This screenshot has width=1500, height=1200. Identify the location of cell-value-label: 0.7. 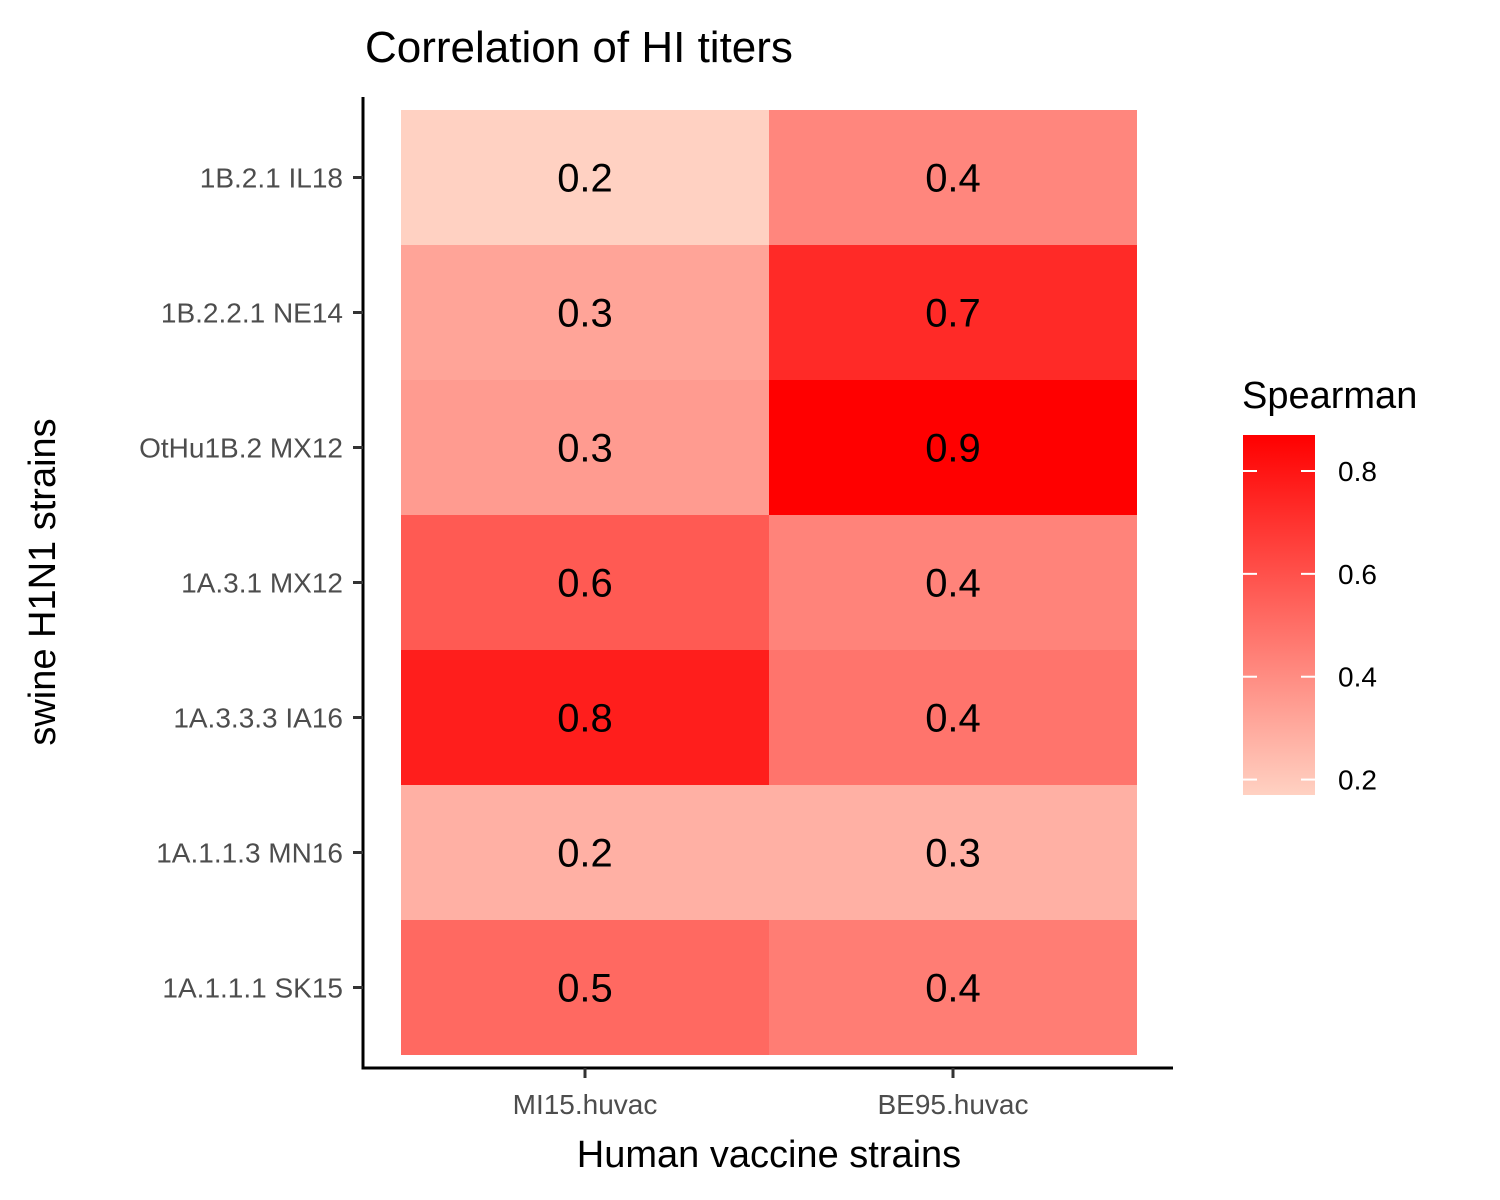
(953, 314).